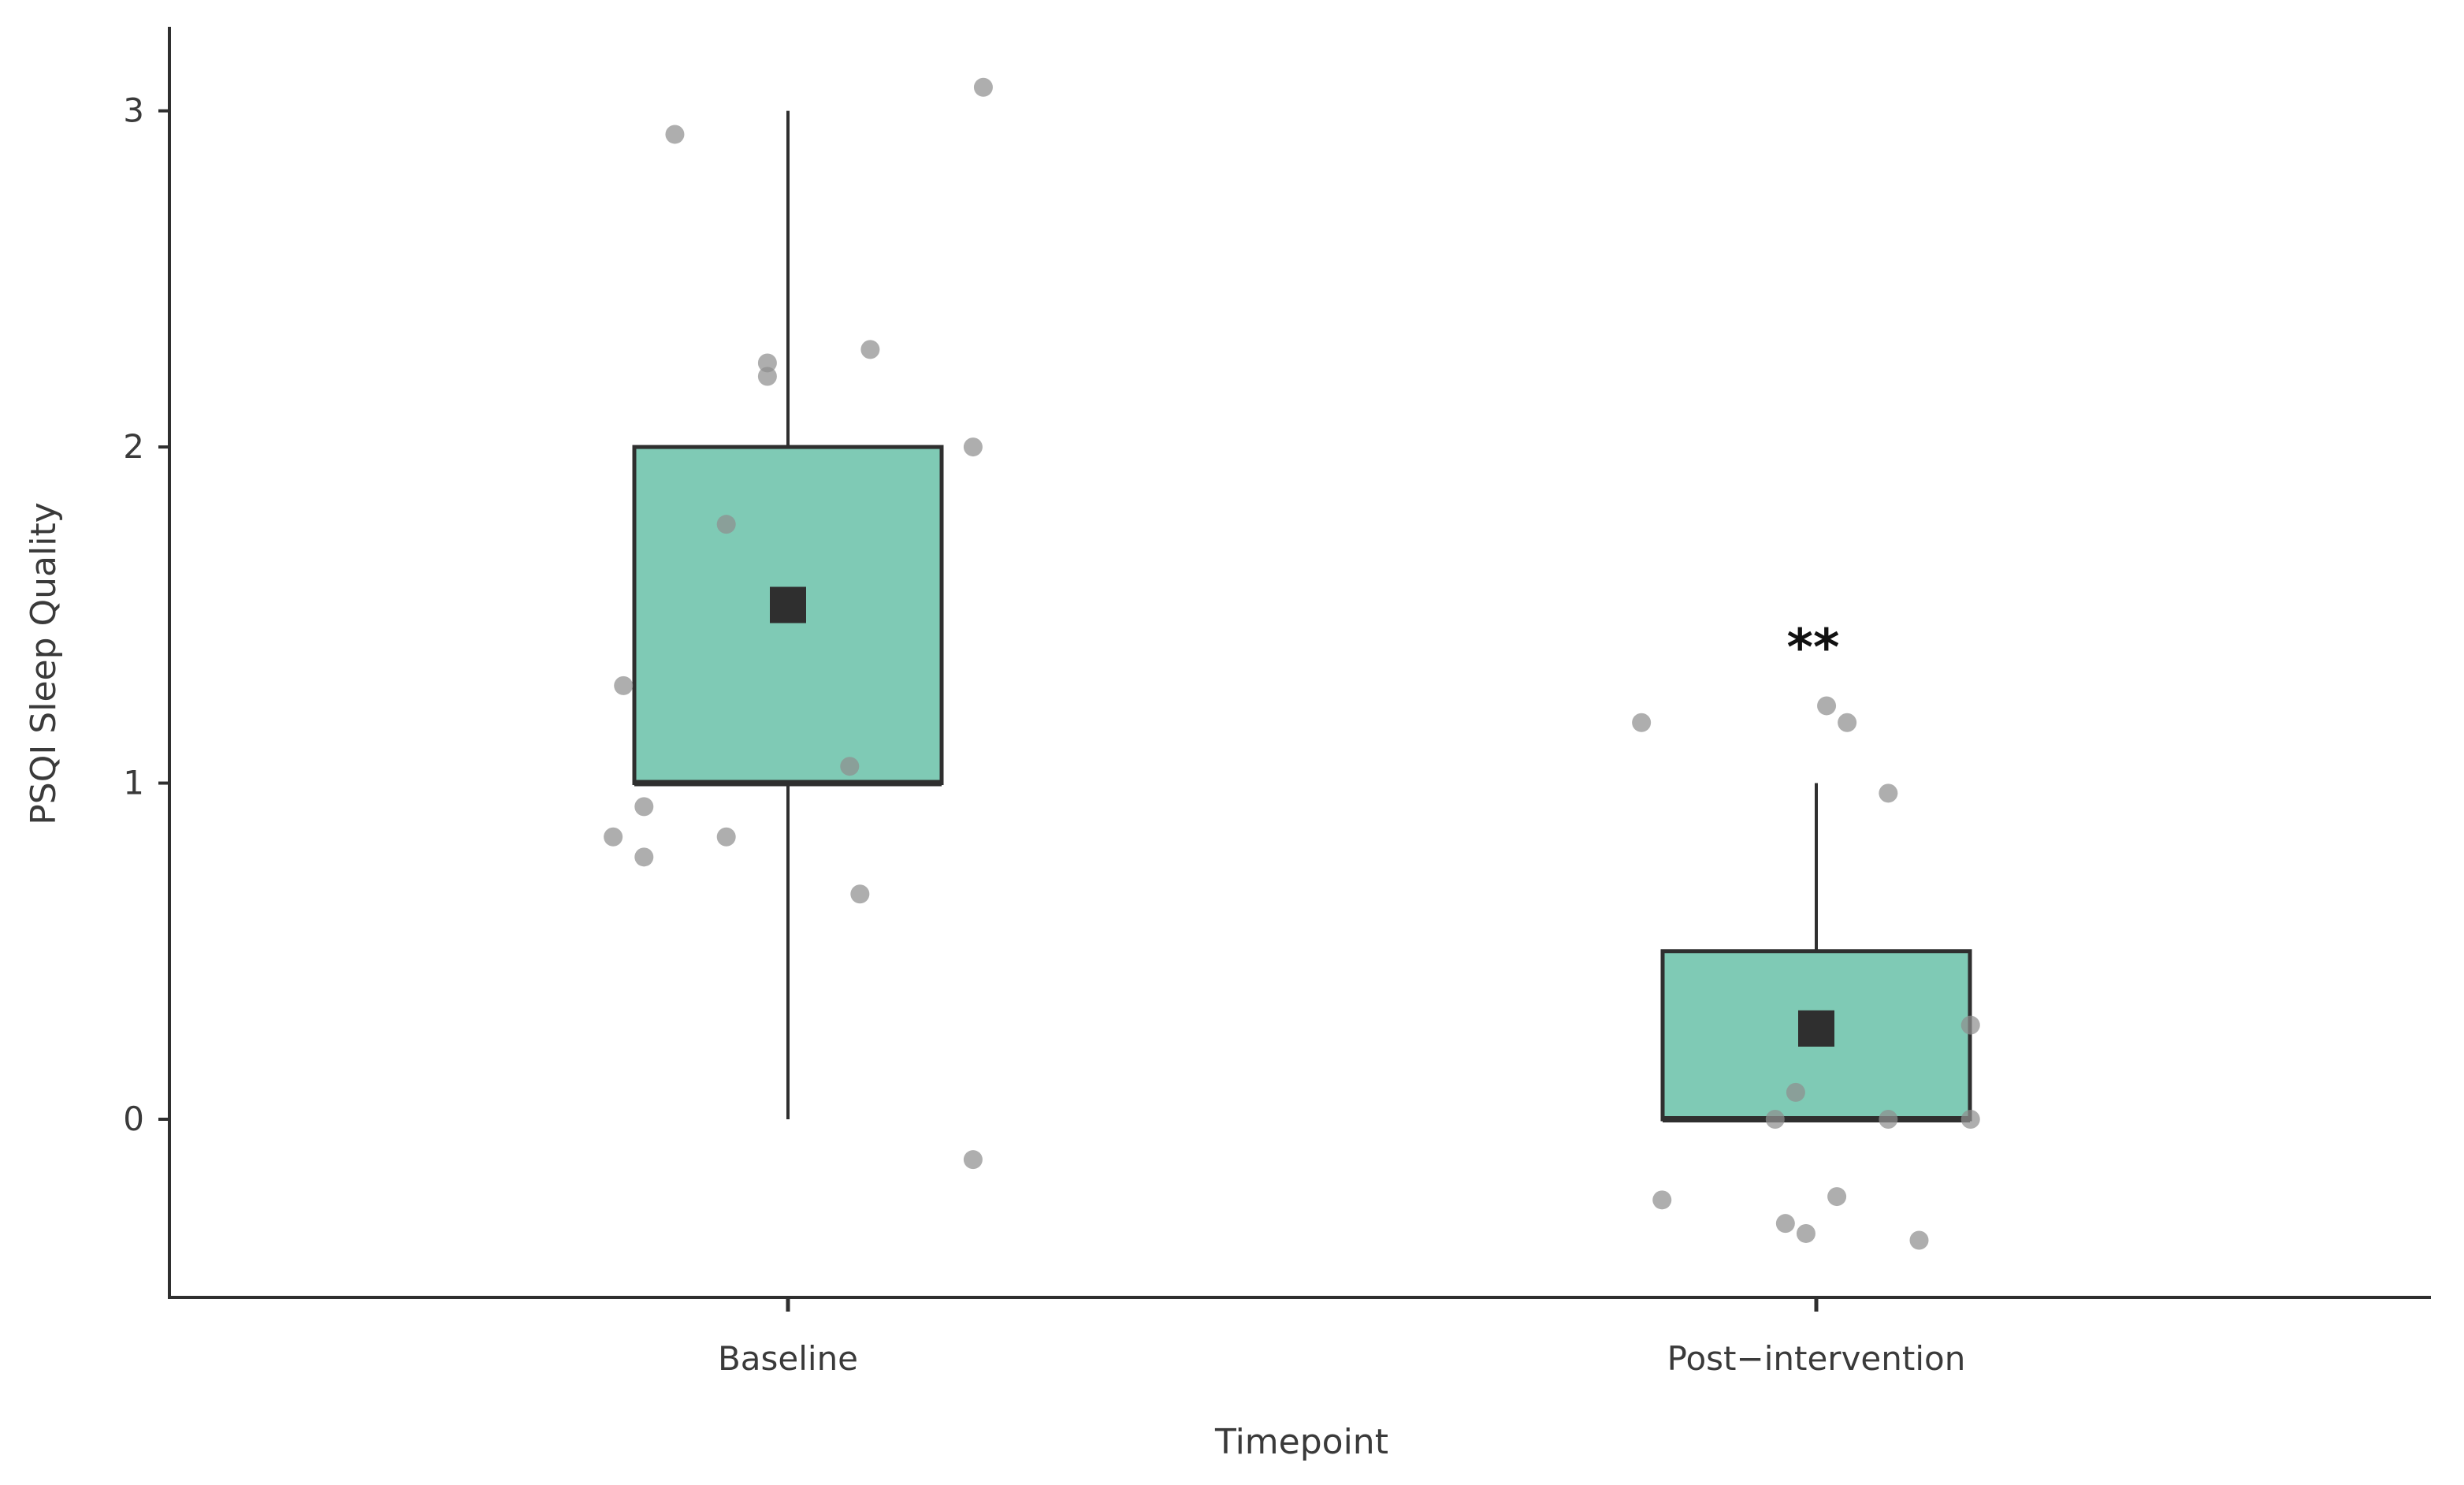 The height and width of the screenshot is (1485, 2464). Describe the element at coordinates (1341, 1337) in the screenshot. I see `x-ticks: Baseline Post−intervention` at that location.